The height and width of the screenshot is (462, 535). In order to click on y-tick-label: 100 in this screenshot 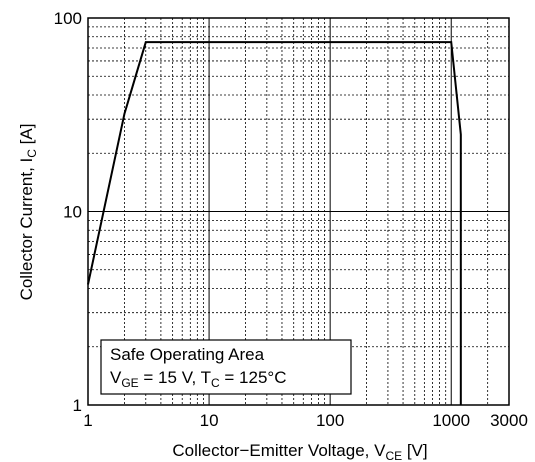, I will do `click(68, 18)`.